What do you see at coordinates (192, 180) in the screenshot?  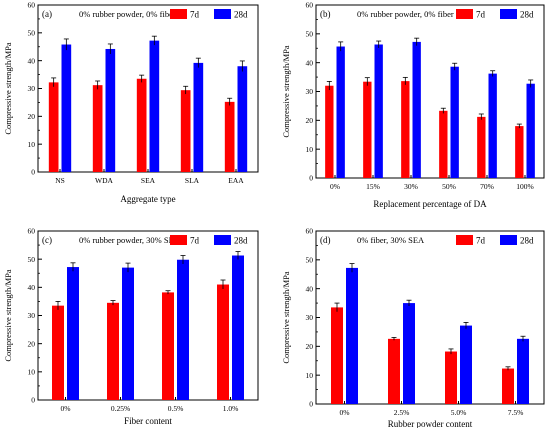 I see `x-tick-label: SLA` at bounding box center [192, 180].